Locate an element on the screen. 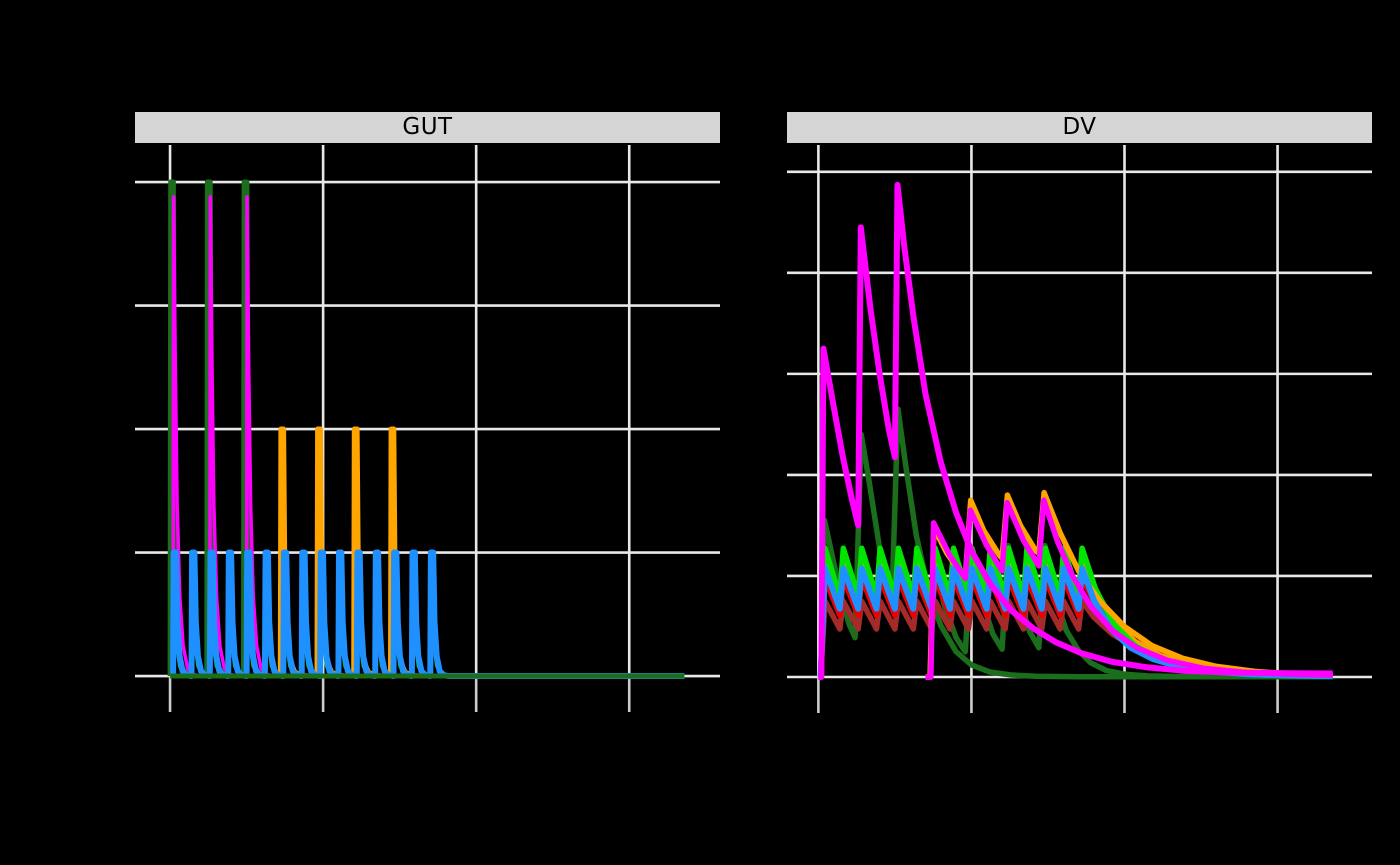 The image size is (1400, 865). facet-strip-dv-label: DV is located at coordinates (1079, 127).